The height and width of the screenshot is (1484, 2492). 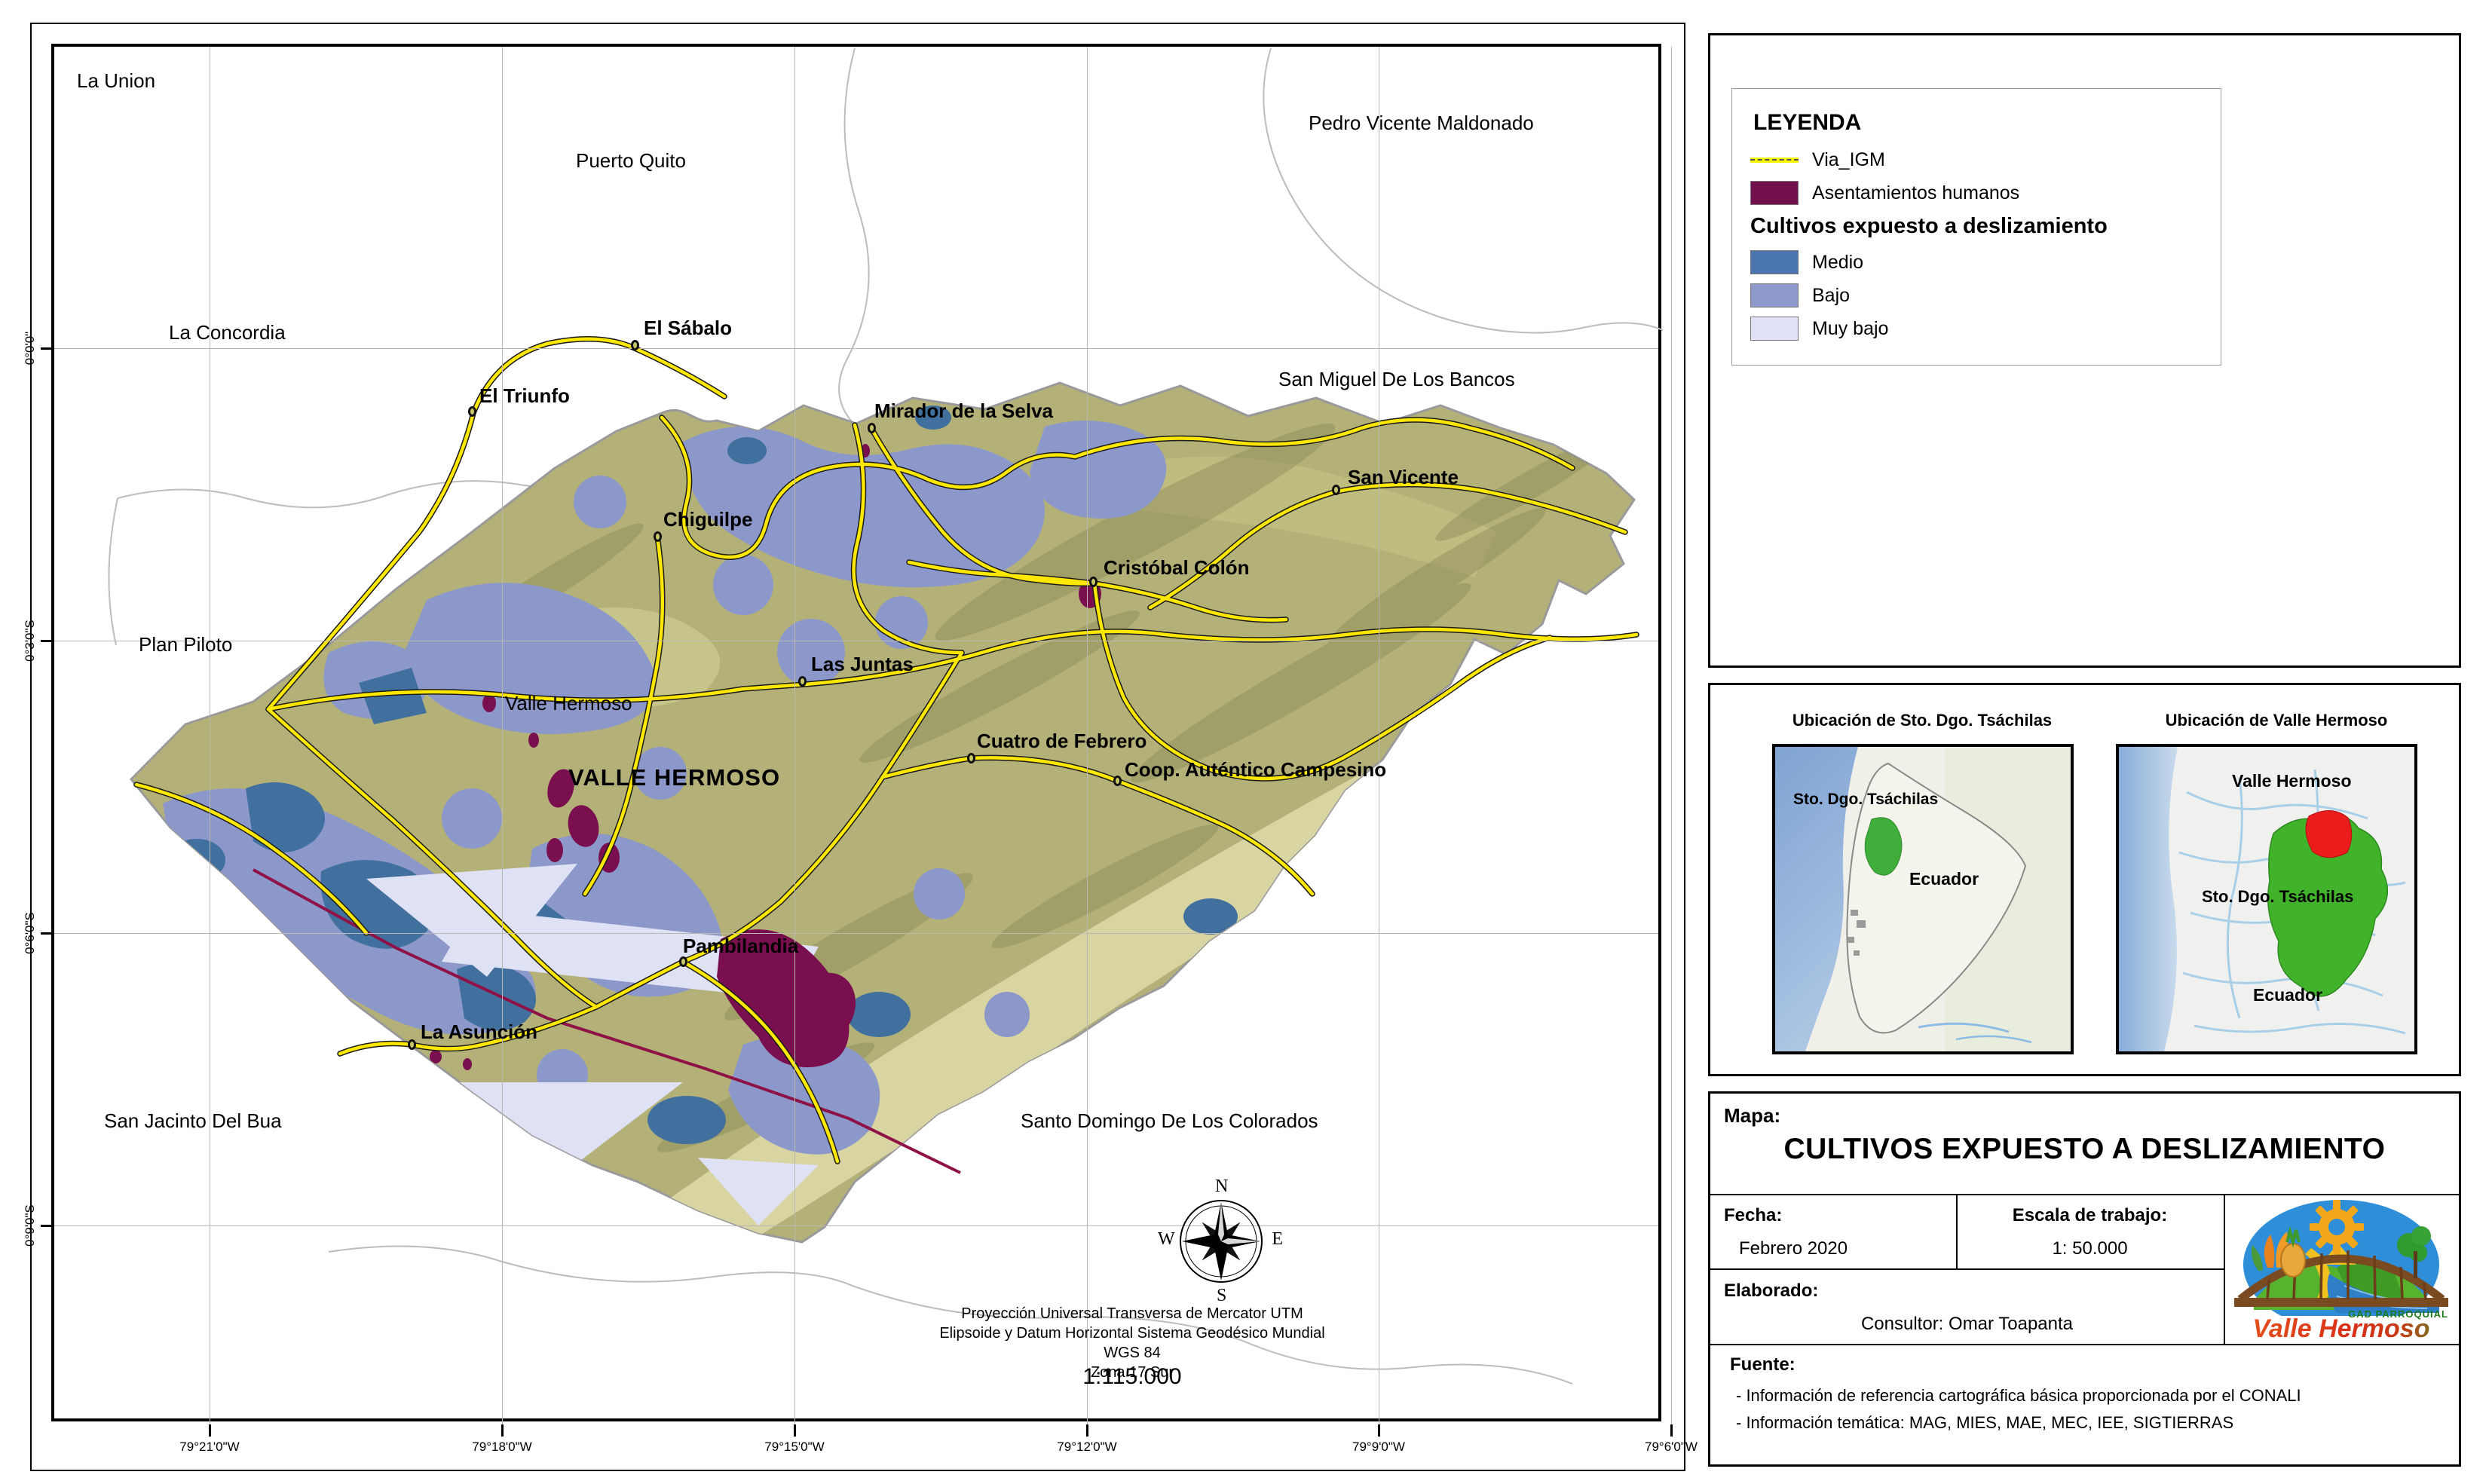 I want to click on tick-label-y: 0°0'0", so click(x=30, y=348).